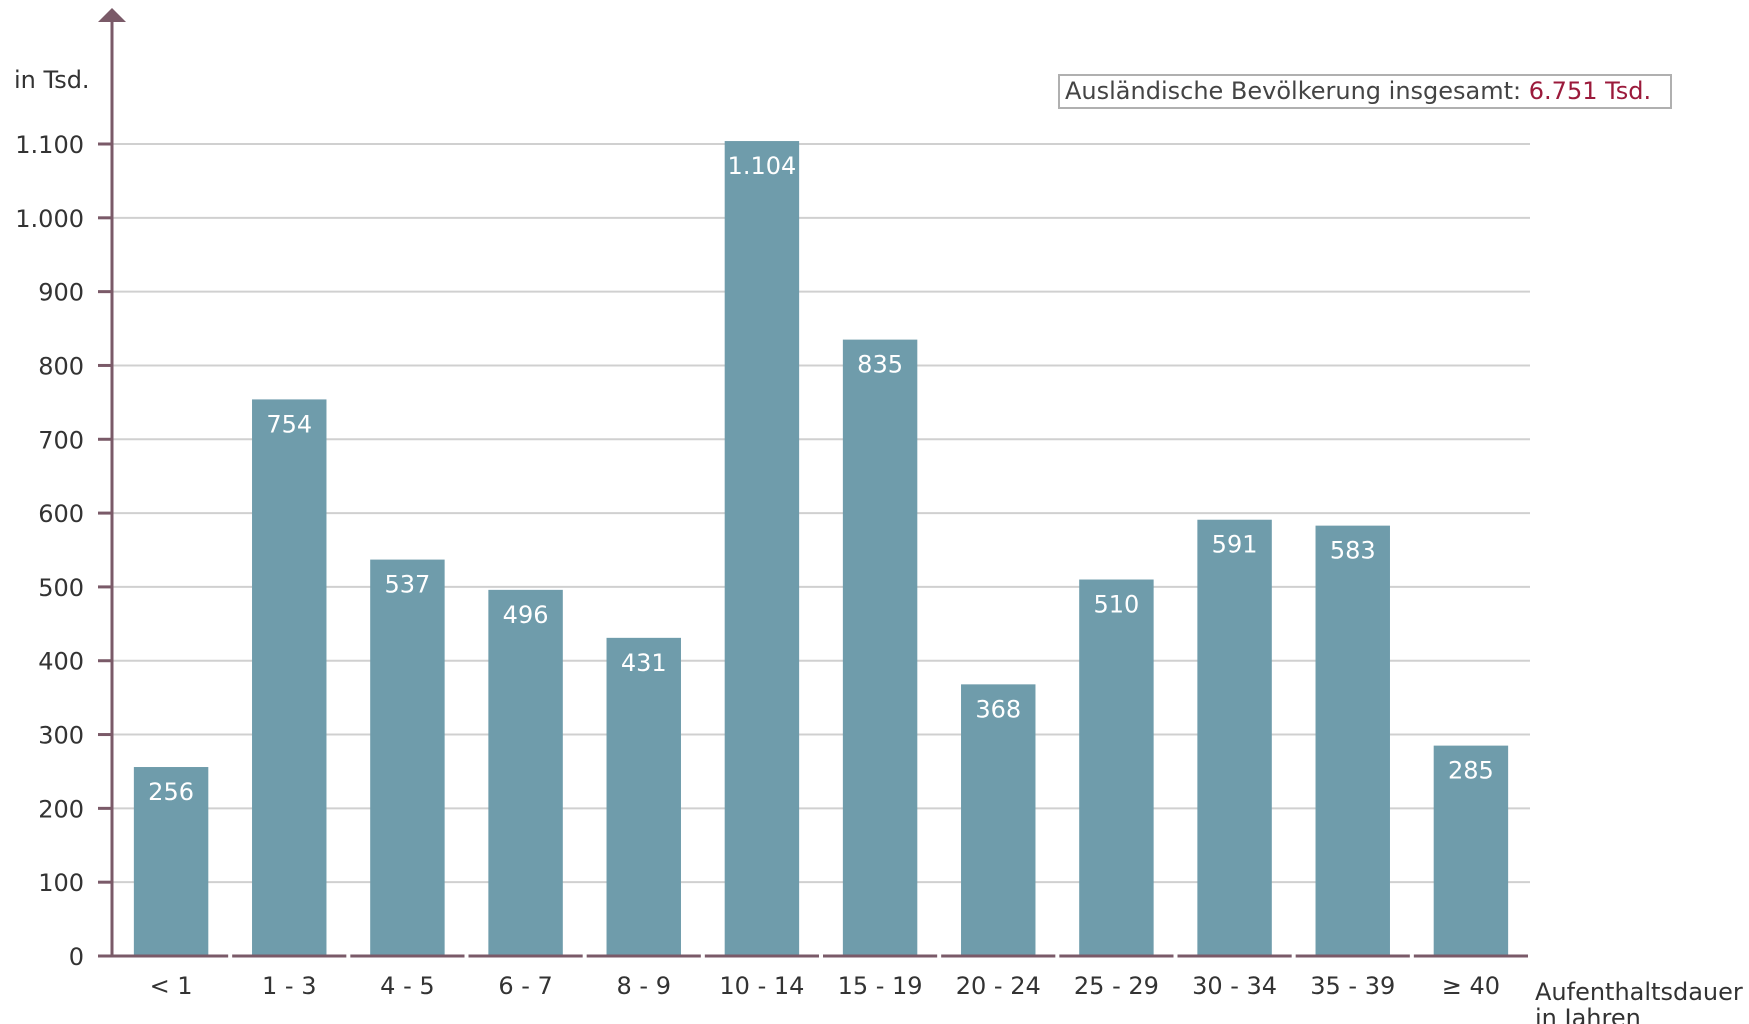 The image size is (1749, 1024). I want to click on bar-value-label: 510, so click(1117, 605).